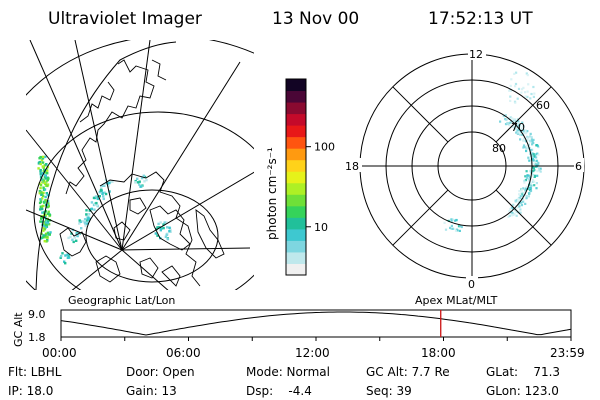 The width and height of the screenshot is (600, 400). I want to click on colorbar: 100 10 photon cm⁻²s⁻¹, so click(300, 177).